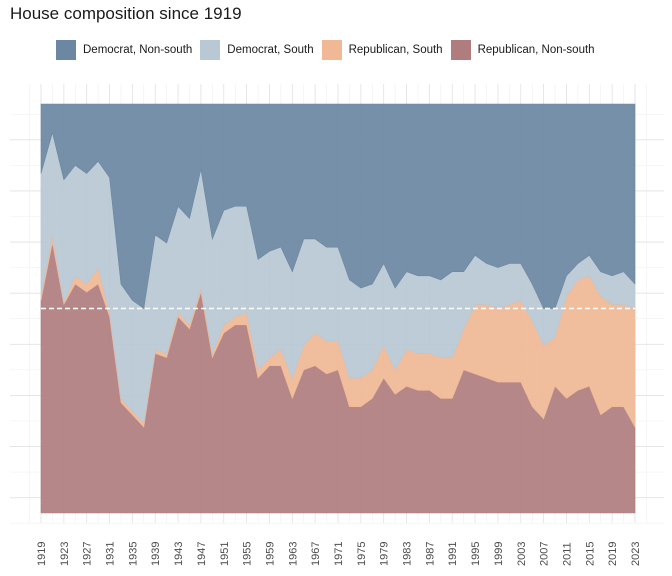  What do you see at coordinates (590, 554) in the screenshot?
I see `x-tick-label: 2015` at bounding box center [590, 554].